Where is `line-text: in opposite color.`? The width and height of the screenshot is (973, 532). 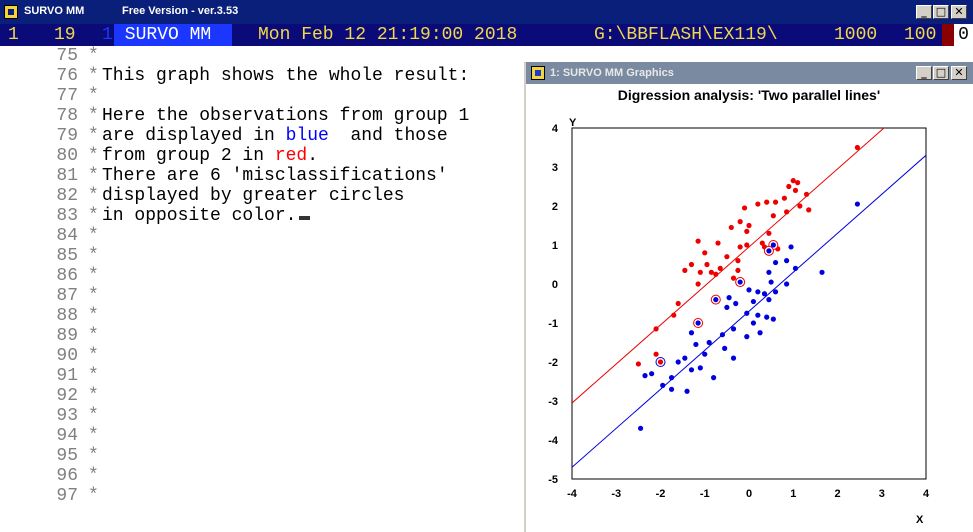
line-text: in opposite color. is located at coordinates (206, 216).